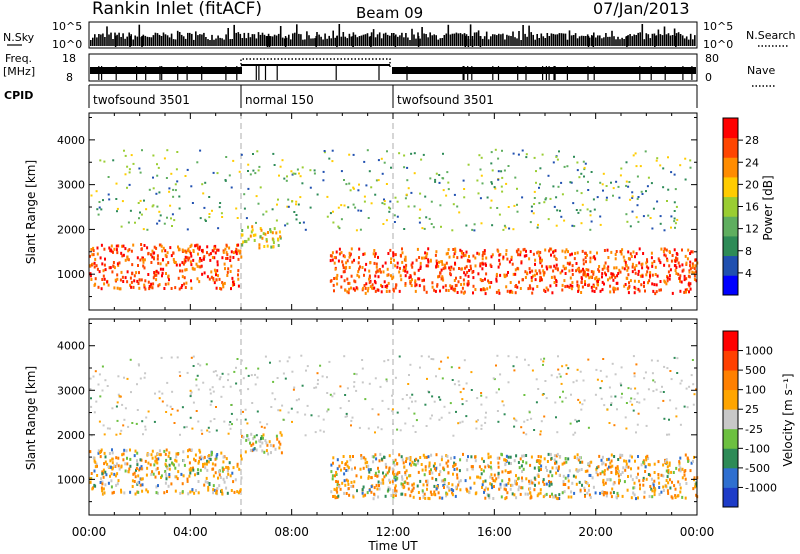  What do you see at coordinates (392, 546) in the screenshot?
I see `x-axis-label: Time UT` at bounding box center [392, 546].